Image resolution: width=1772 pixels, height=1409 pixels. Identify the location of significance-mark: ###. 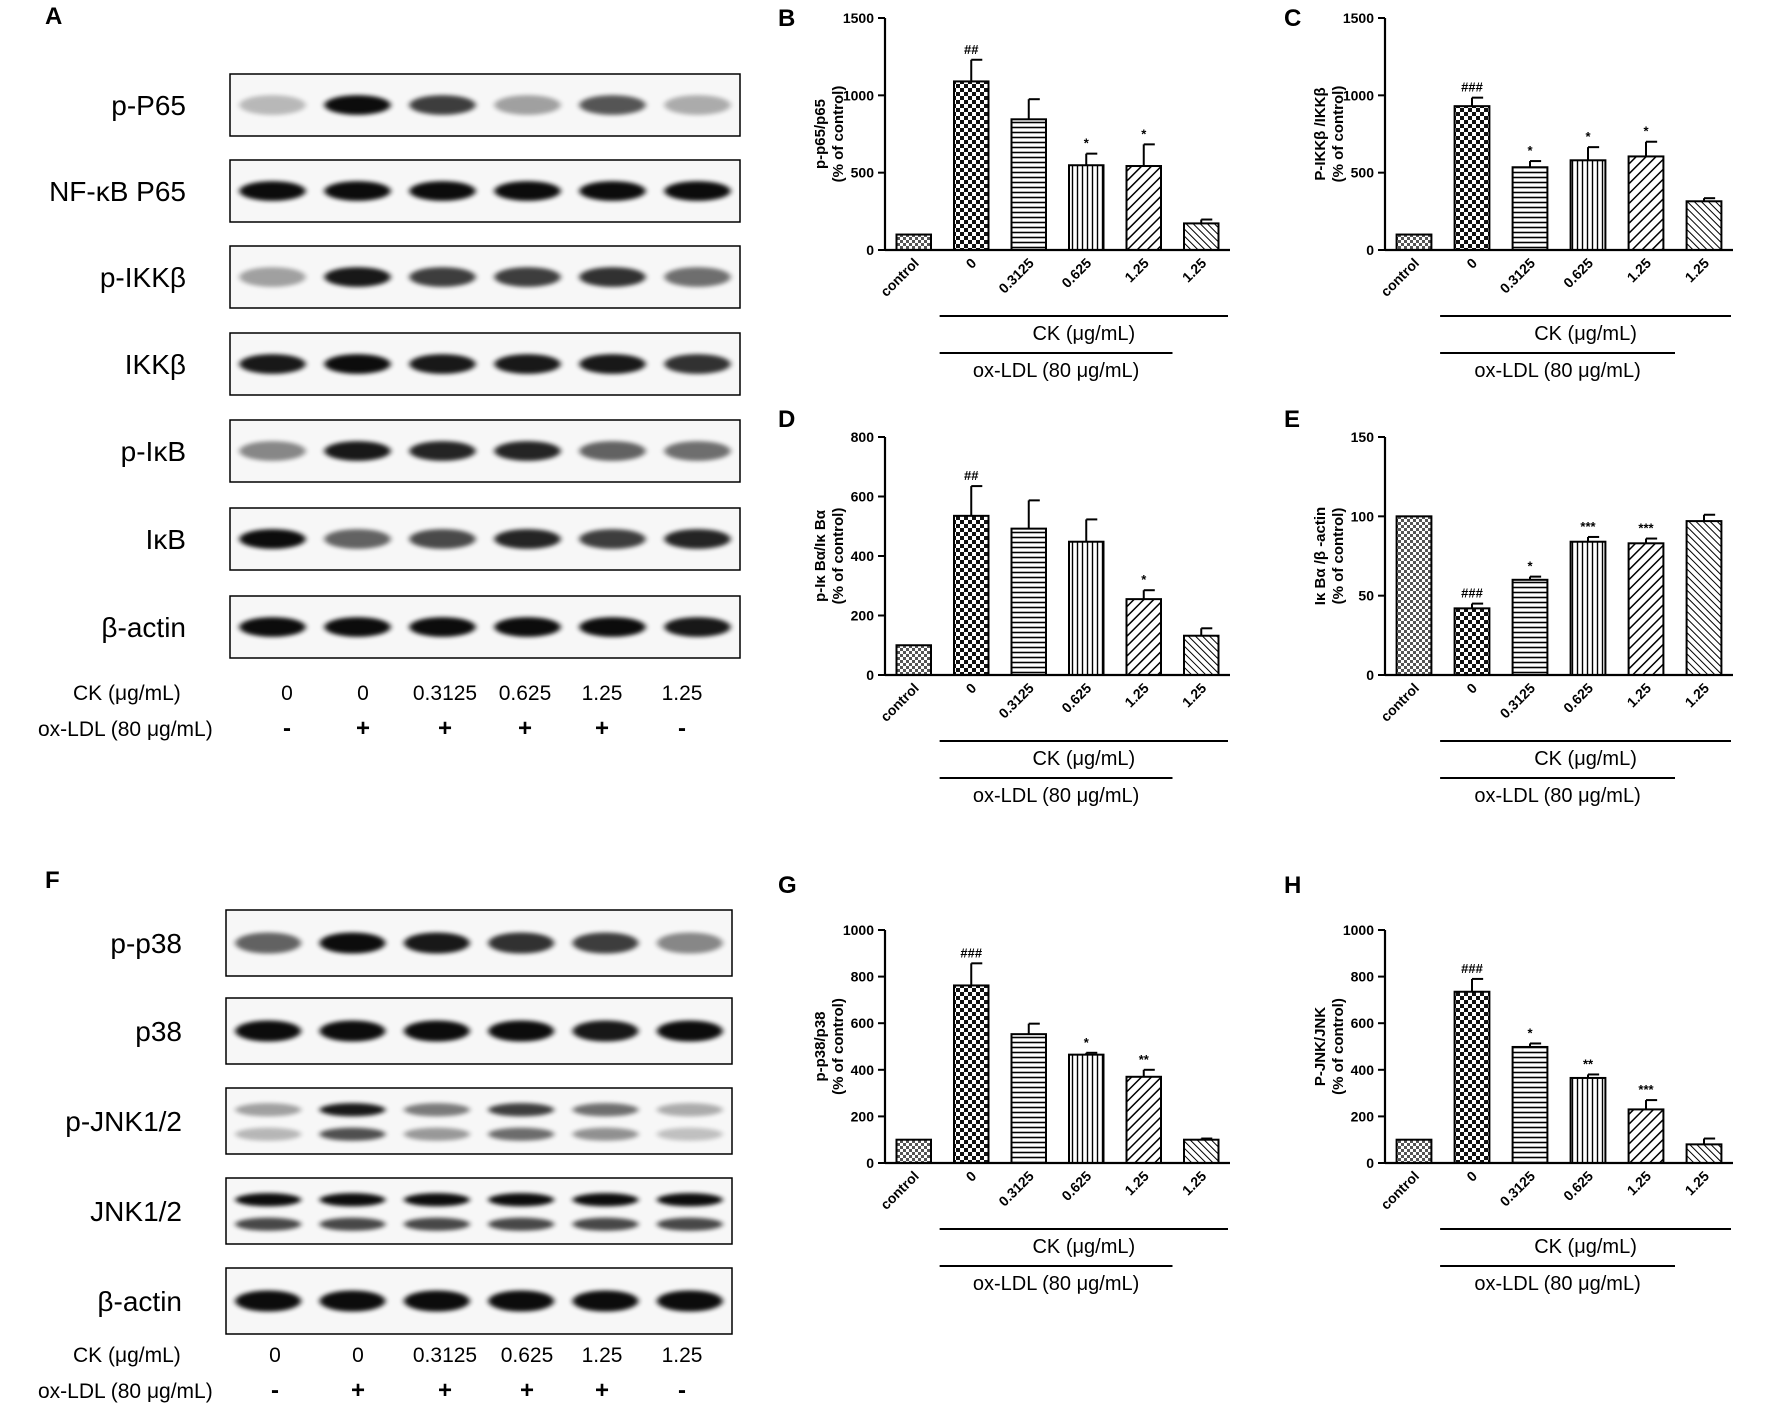
(971, 952).